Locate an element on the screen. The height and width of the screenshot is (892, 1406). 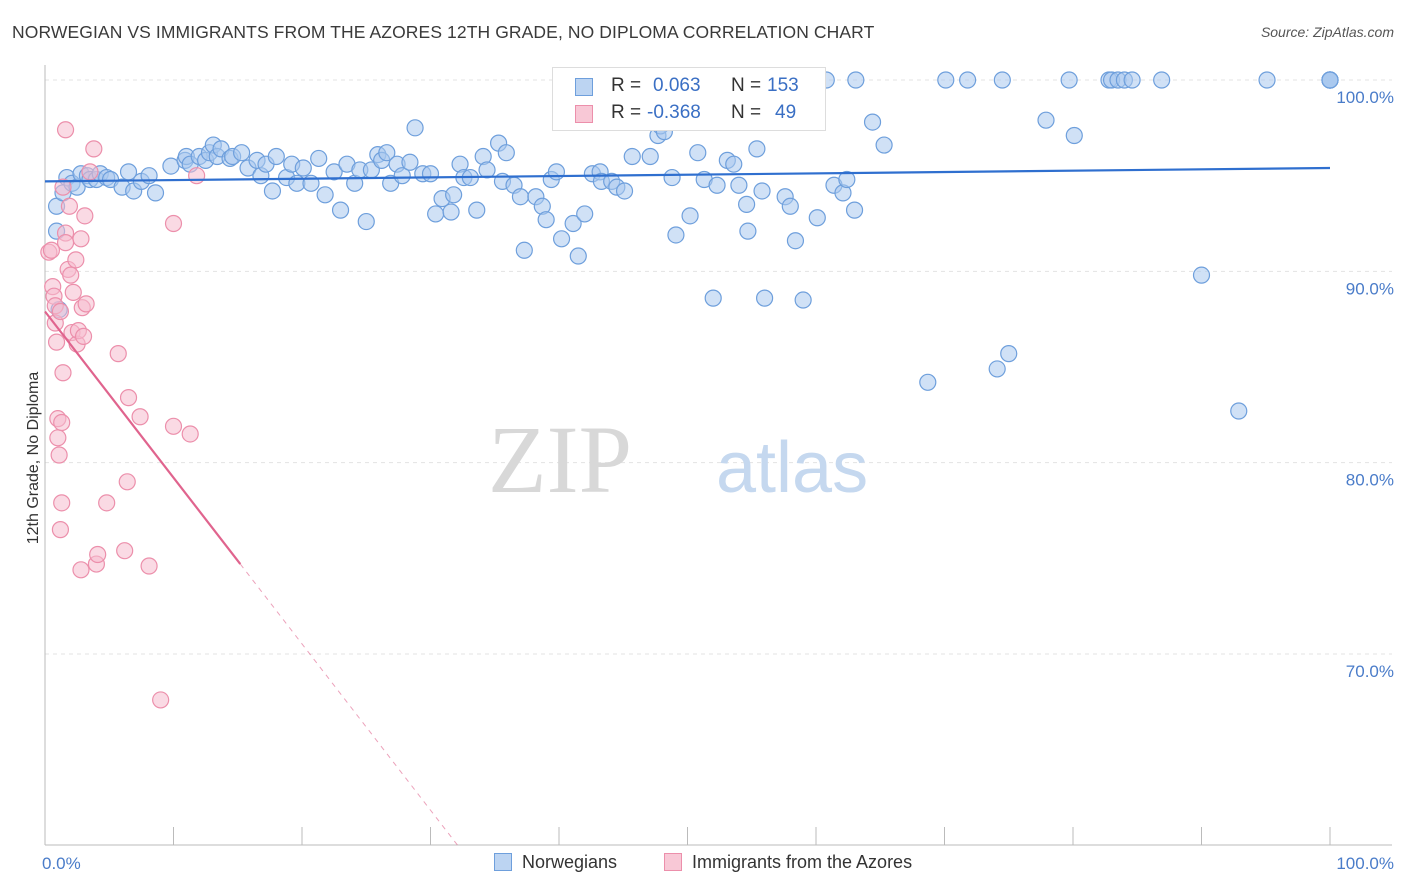
bottom-legend-label: Norwegians is located at coordinates (570, 862).